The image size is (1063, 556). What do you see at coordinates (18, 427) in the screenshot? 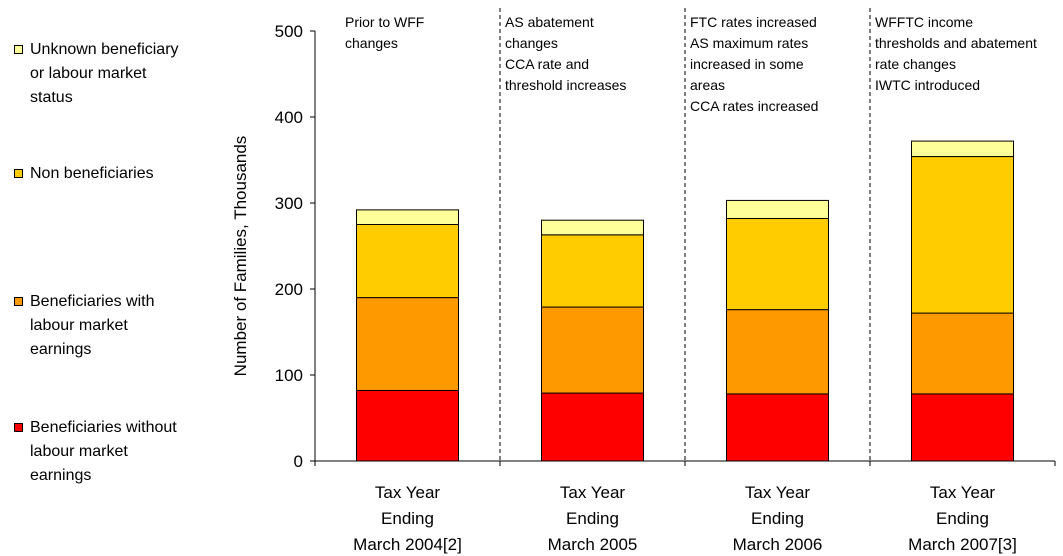
I see `legend-swatch-beneficiaries-without-earnings` at bounding box center [18, 427].